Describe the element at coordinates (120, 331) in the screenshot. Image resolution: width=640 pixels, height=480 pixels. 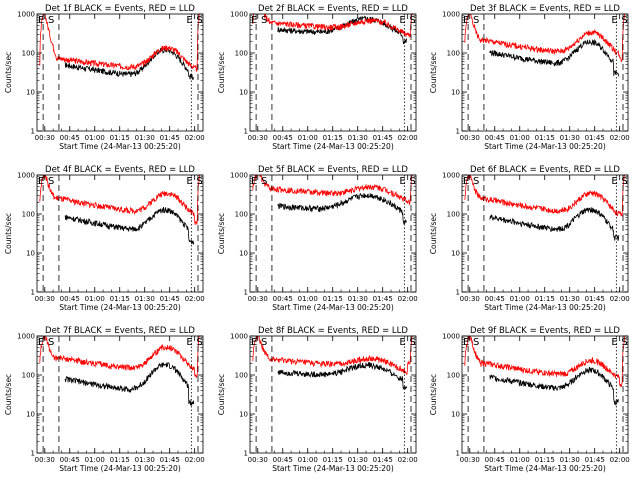
I see `panel-title: Det 7f BLACK = Events, RED = LLD` at that location.